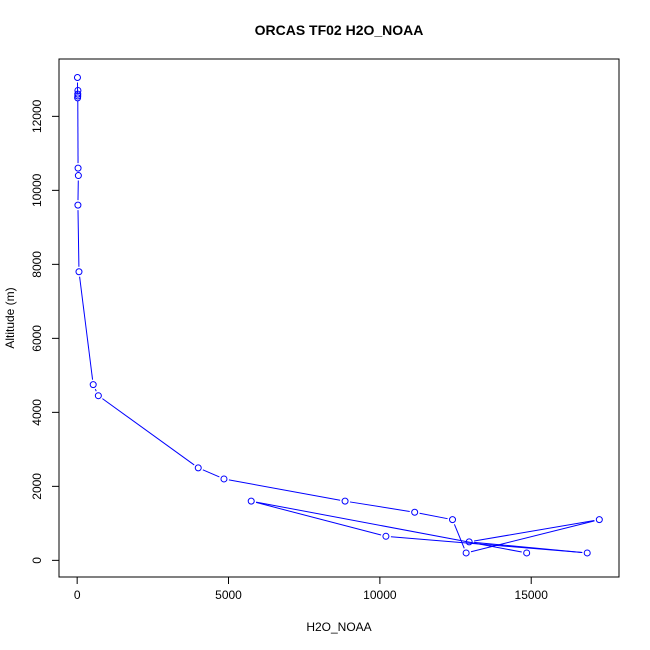 This screenshot has height=650, width=650. Describe the element at coordinates (10, 317) in the screenshot. I see `y-axis-title: Altitude (m)` at that location.